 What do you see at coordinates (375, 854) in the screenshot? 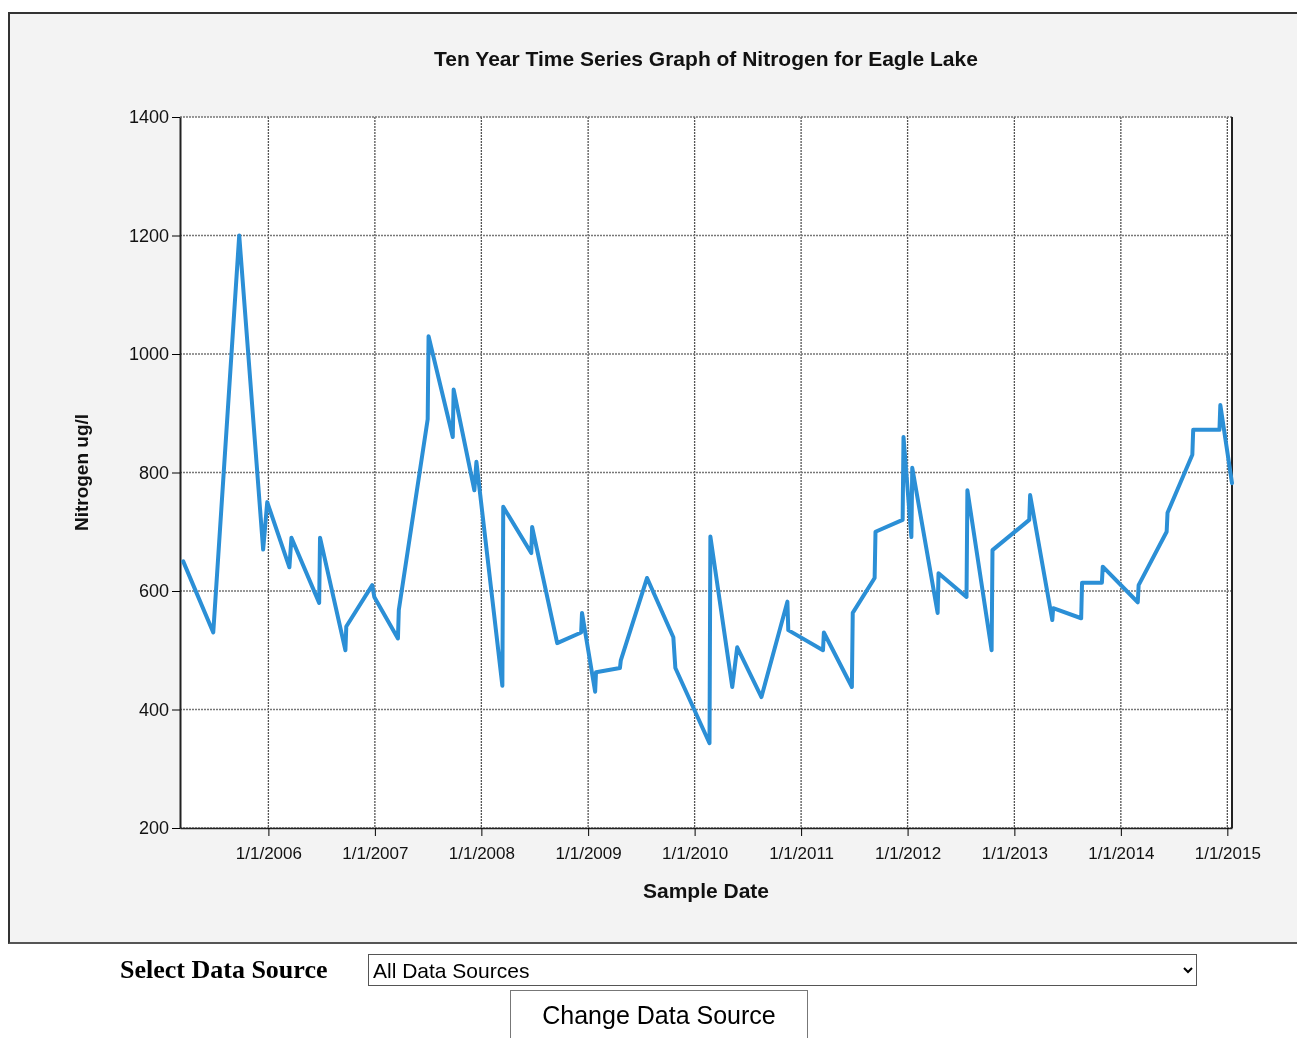
I see `x-tick-label: 1/1/2007` at bounding box center [375, 854].